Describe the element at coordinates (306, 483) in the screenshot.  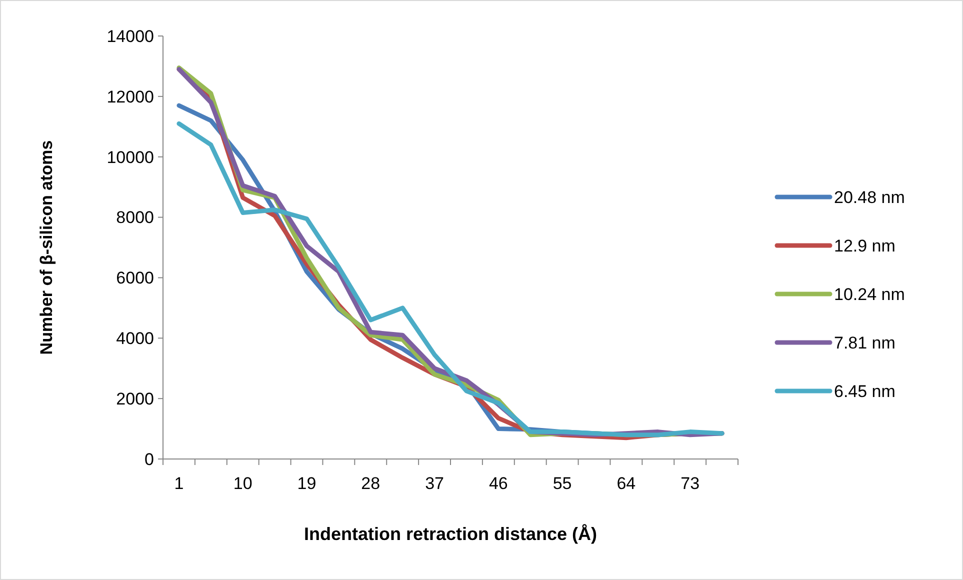
I see `x-tick-label: 19` at that location.